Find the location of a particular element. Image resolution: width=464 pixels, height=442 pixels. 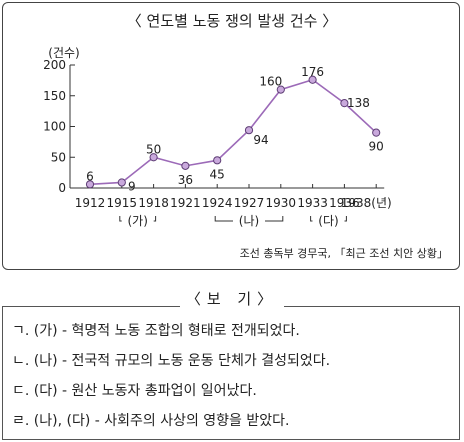

y-tick-label: 150 is located at coordinates (54, 96).